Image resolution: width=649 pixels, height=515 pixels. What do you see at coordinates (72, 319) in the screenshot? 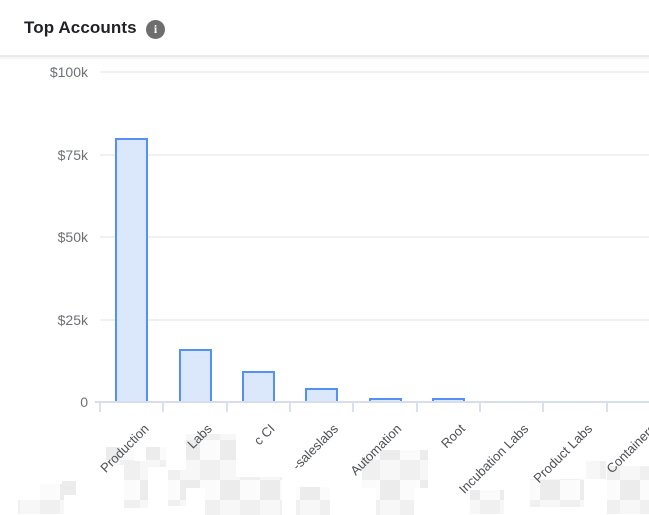
I see `y-axis-label: $25k` at bounding box center [72, 319].